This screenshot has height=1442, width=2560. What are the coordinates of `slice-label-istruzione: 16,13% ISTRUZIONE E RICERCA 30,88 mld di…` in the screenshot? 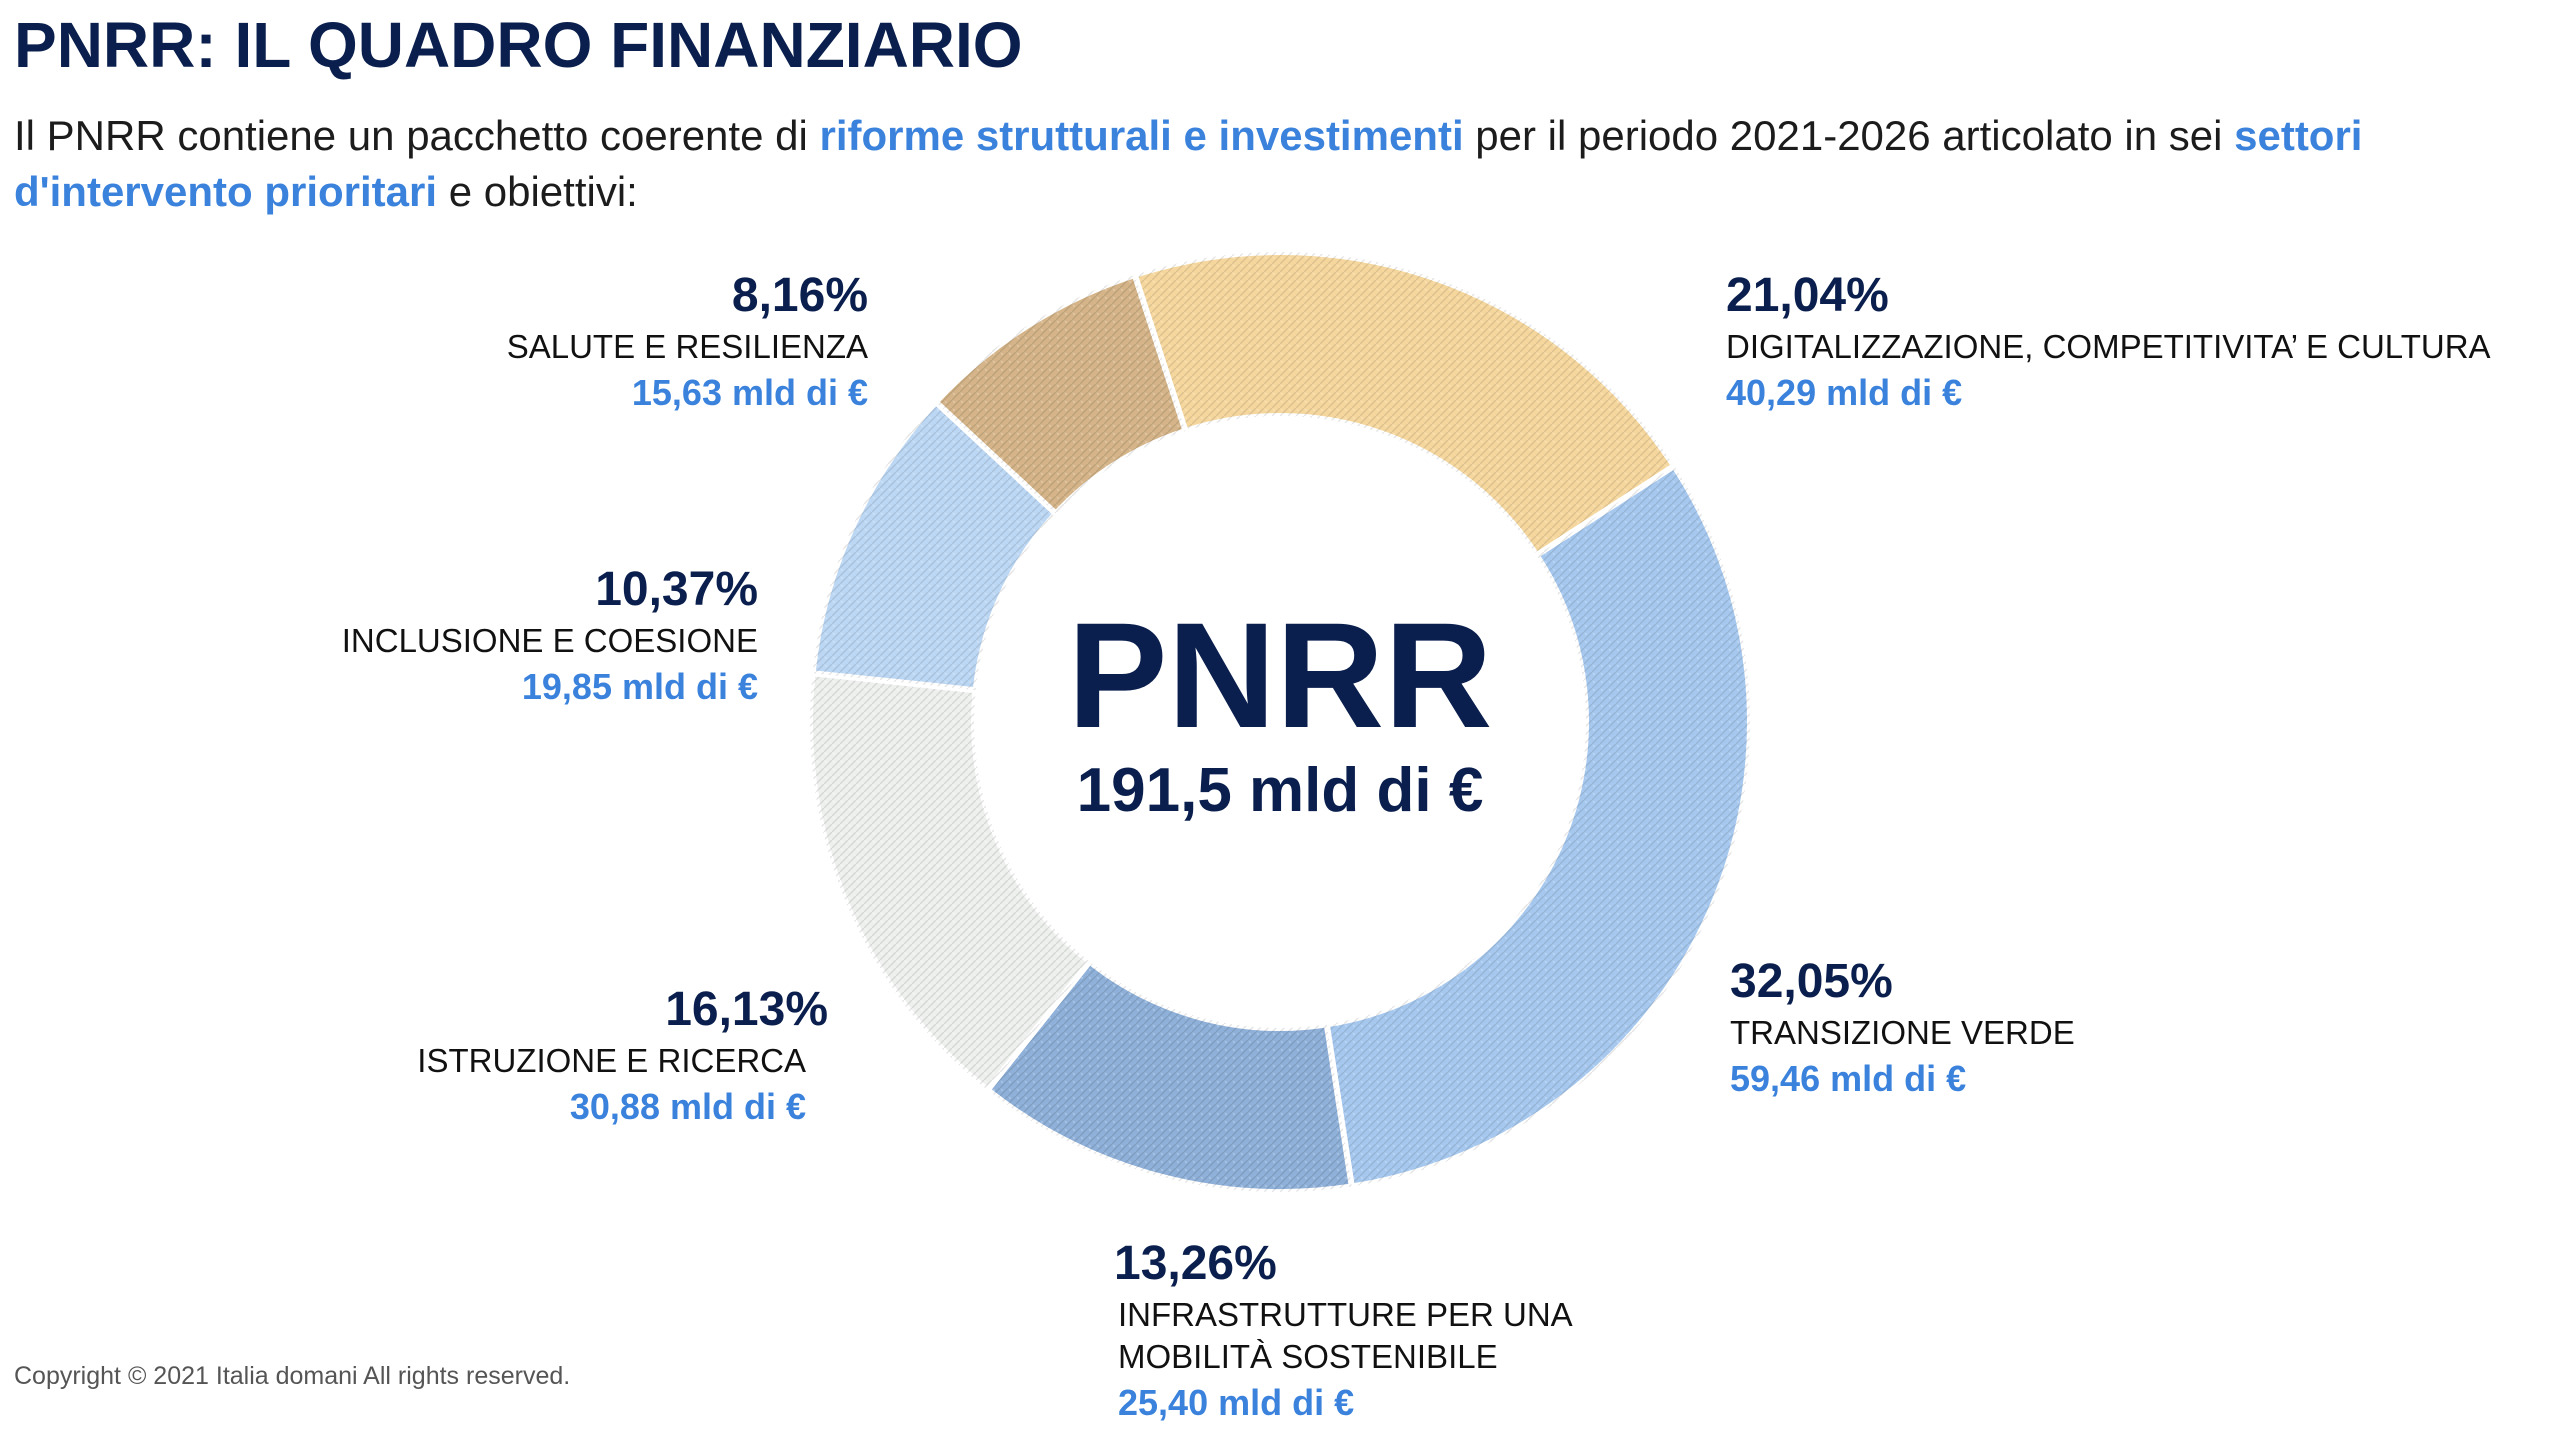 It's located at (622, 1056).